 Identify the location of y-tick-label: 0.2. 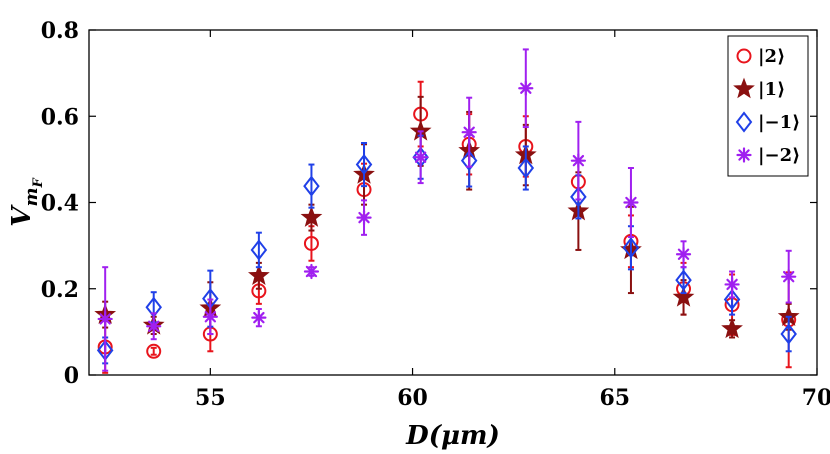
(60, 290).